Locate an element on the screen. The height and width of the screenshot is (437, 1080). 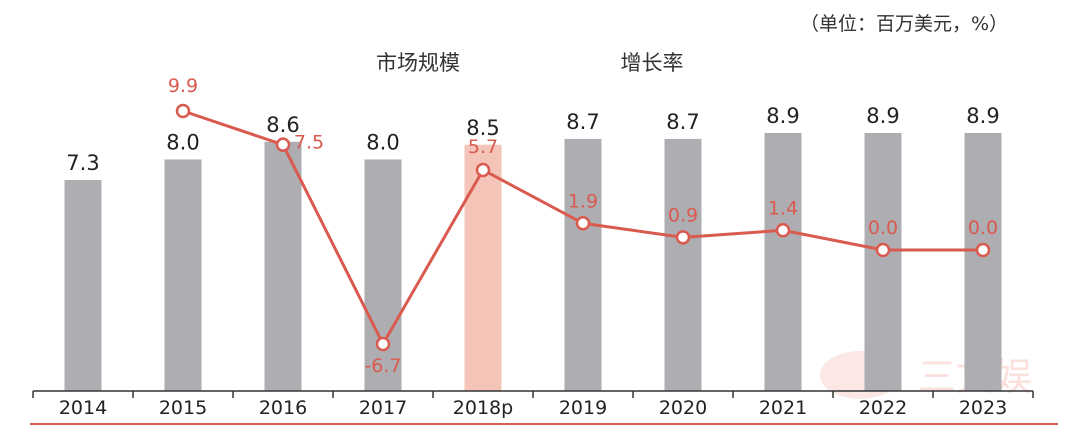
growth-value-label-2018p: 5.7 is located at coordinates (483, 147).